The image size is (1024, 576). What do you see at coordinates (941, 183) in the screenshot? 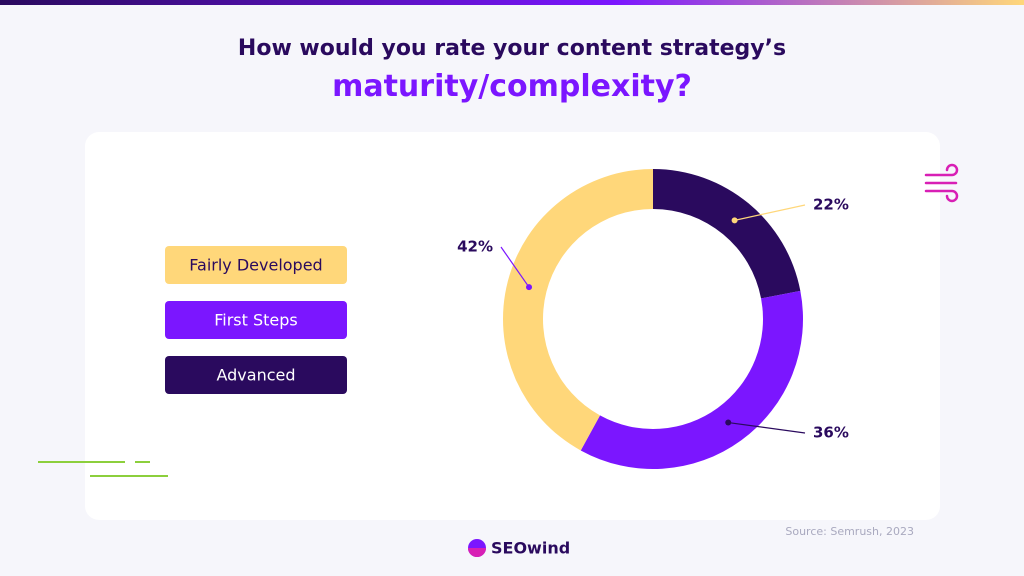
I see `wind-icon` at bounding box center [941, 183].